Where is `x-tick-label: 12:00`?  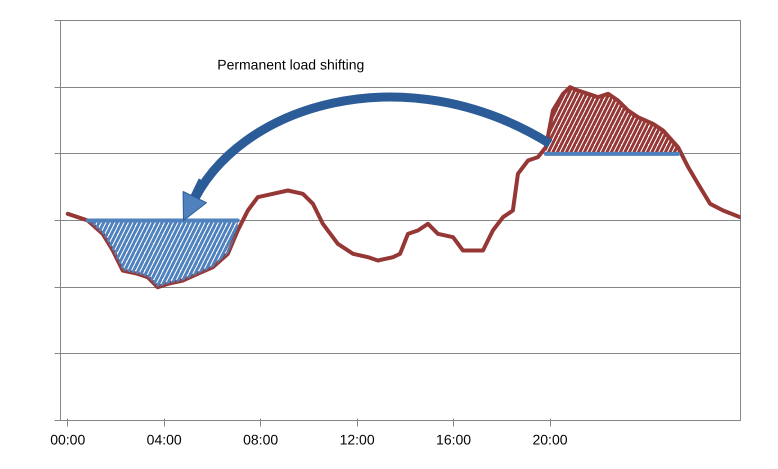 x-tick-label: 12:00 is located at coordinates (357, 440).